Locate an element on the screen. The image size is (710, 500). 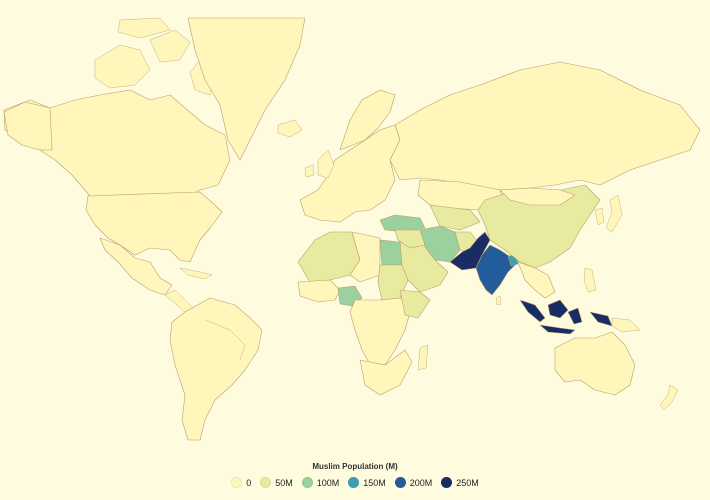
region-southeast-asia is located at coordinates (536, 280).